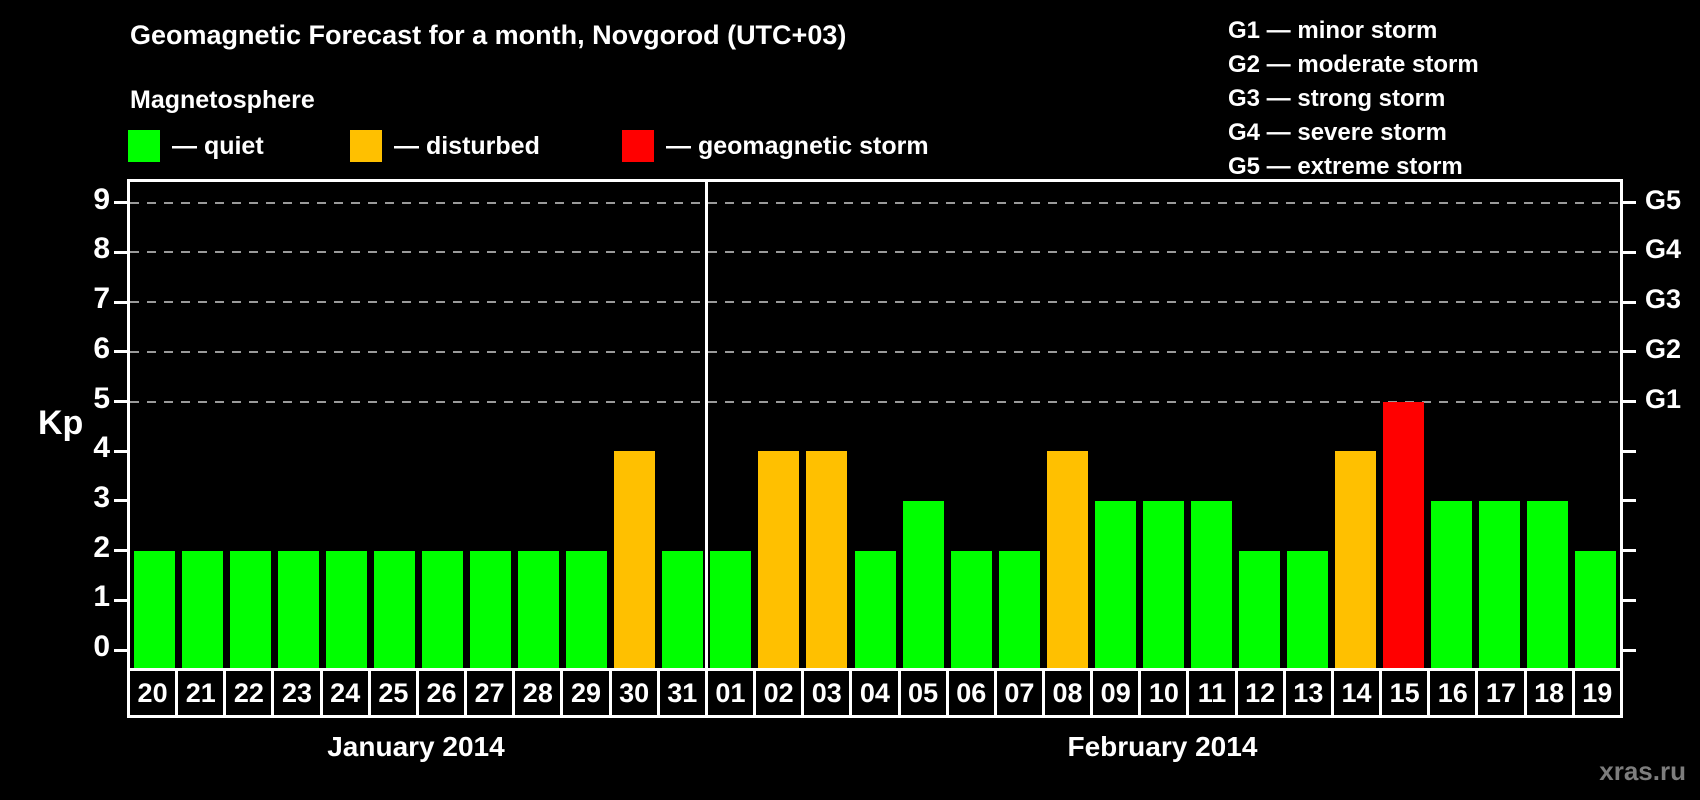  I want to click on y-tick-label-3: 3, so click(101, 497).